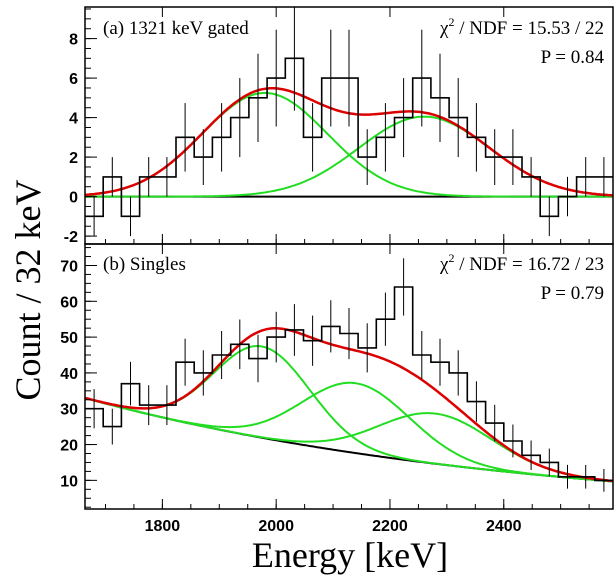 This screenshot has height=581, width=616. Describe the element at coordinates (69, 481) in the screenshot. I see `y-tick-label: 10` at that location.